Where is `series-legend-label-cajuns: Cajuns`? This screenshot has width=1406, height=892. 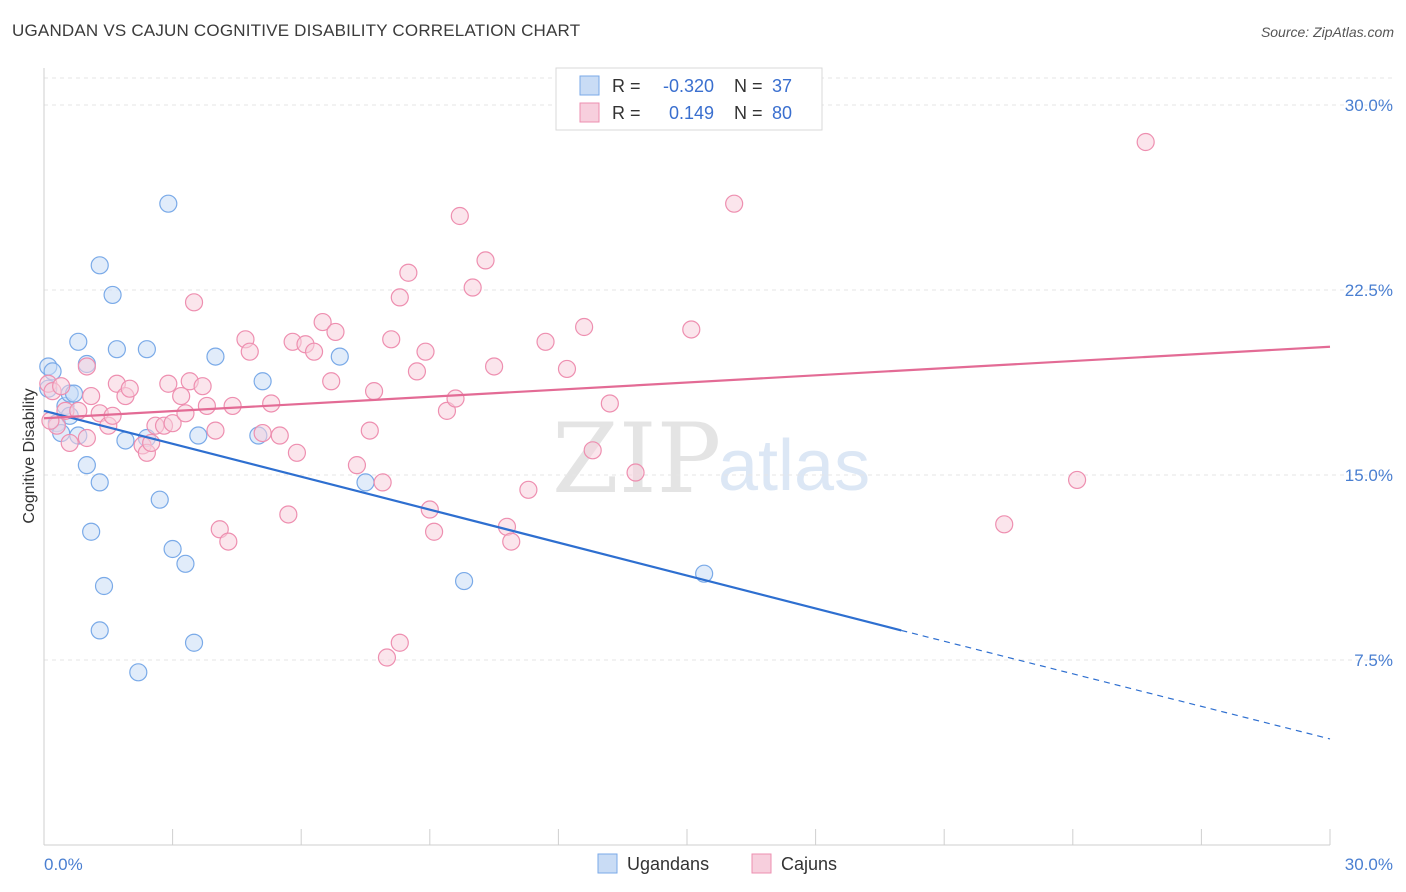
series-legend-label-cajuns: Cajuns is located at coordinates (809, 864).